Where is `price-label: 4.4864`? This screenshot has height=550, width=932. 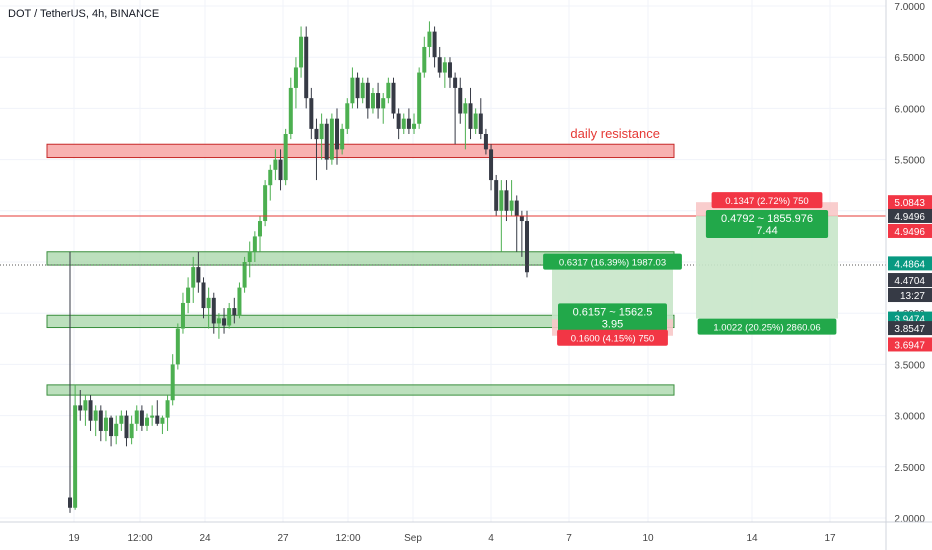
price-label: 4.4864 is located at coordinates (909, 264).